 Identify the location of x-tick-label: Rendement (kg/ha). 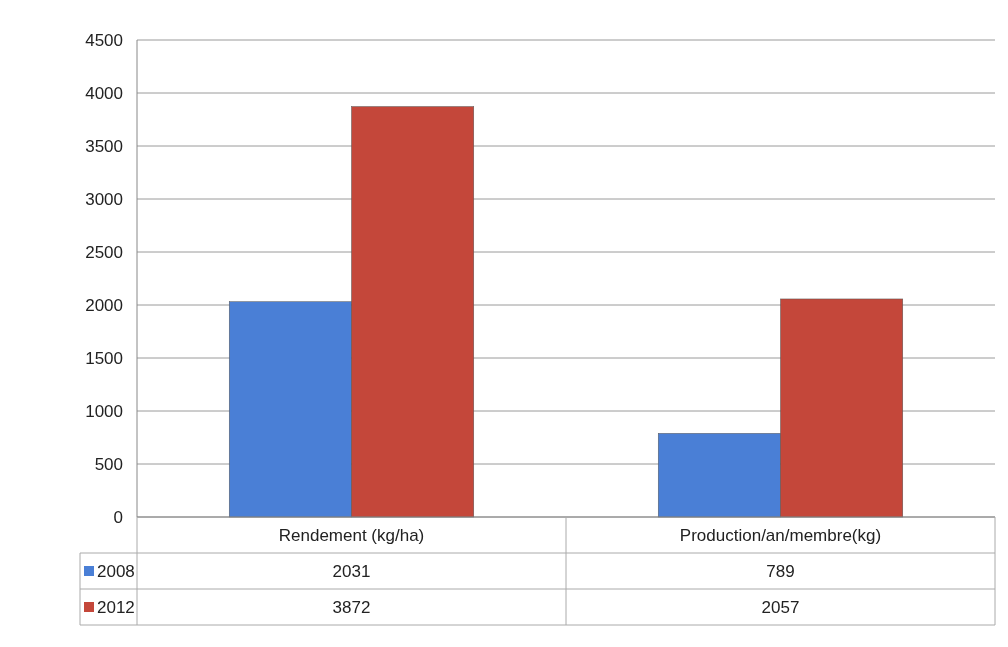
(351, 535).